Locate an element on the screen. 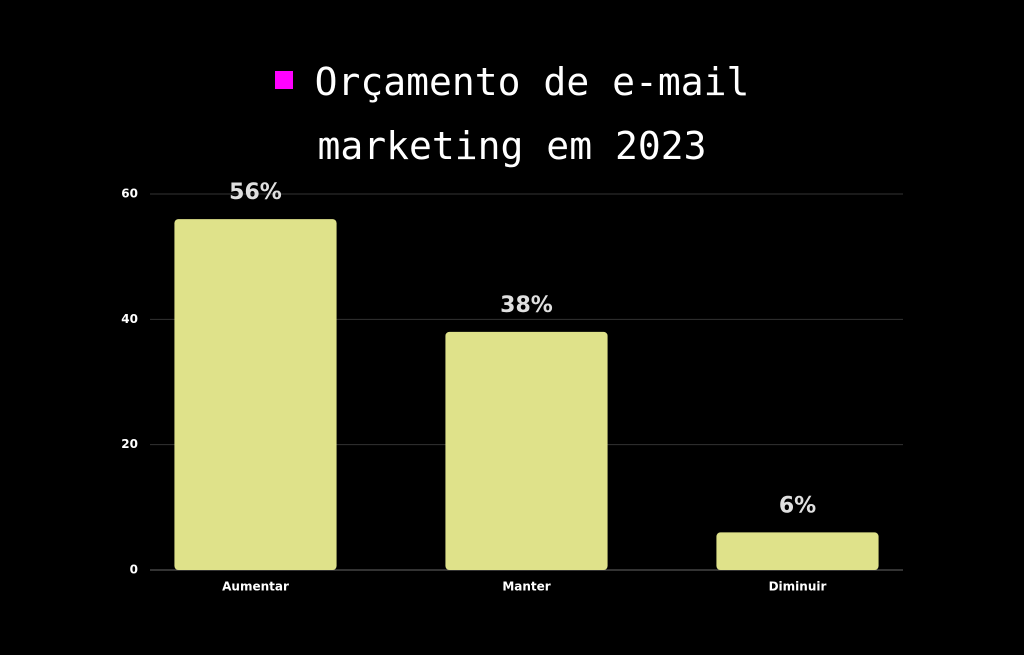 The image size is (1024, 655). chart-title-box: Orçamento de e-mail marketing em 2023 is located at coordinates (512, 114).